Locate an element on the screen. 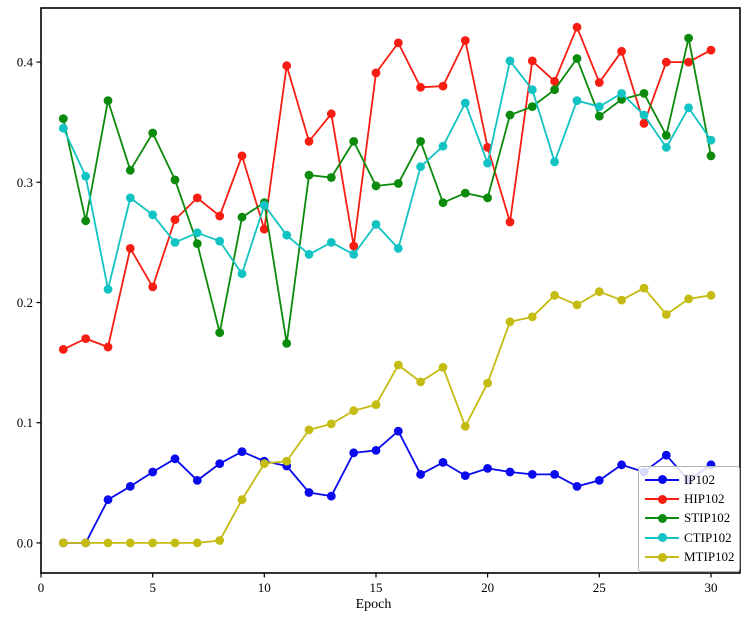 This screenshot has height=620, width=747. legend-marker-hip102-icon is located at coordinates (662, 499).